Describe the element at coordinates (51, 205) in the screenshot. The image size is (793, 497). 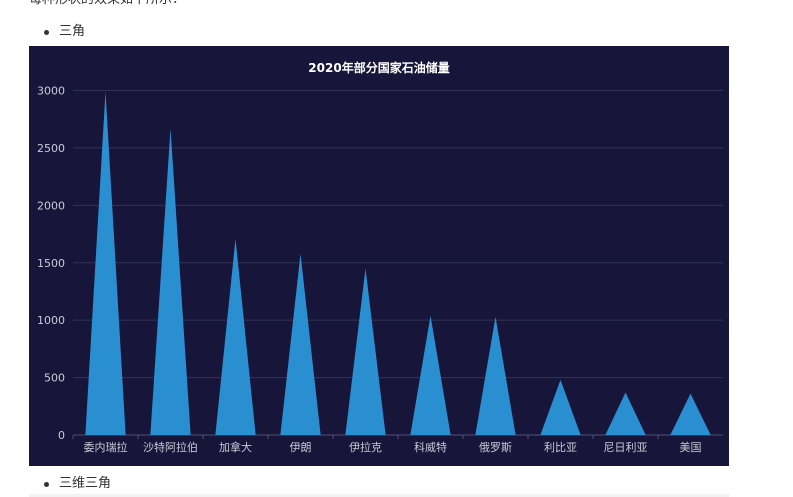
I see `y-tick-label: 2000` at that location.